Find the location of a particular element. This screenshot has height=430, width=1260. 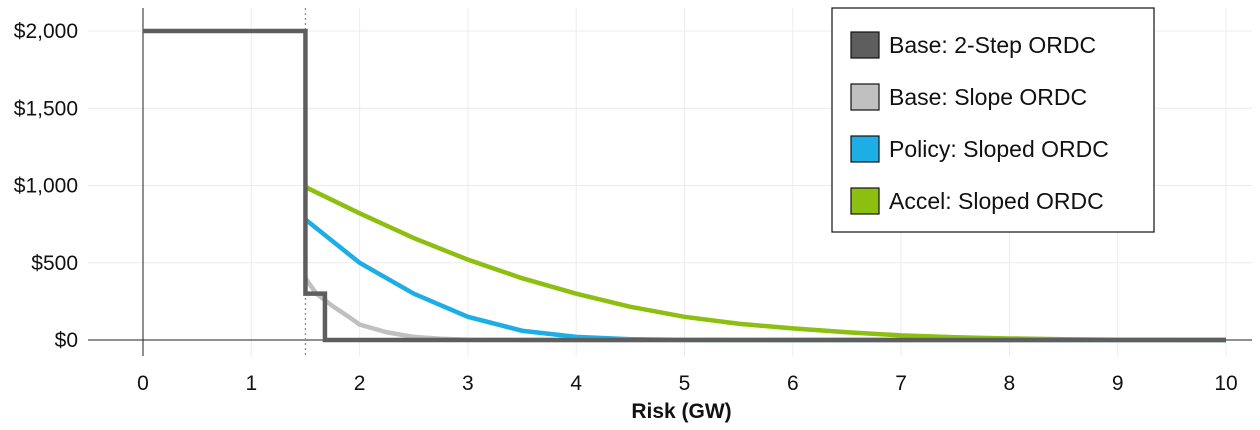

x-tick-label: 5 is located at coordinates (685, 383).